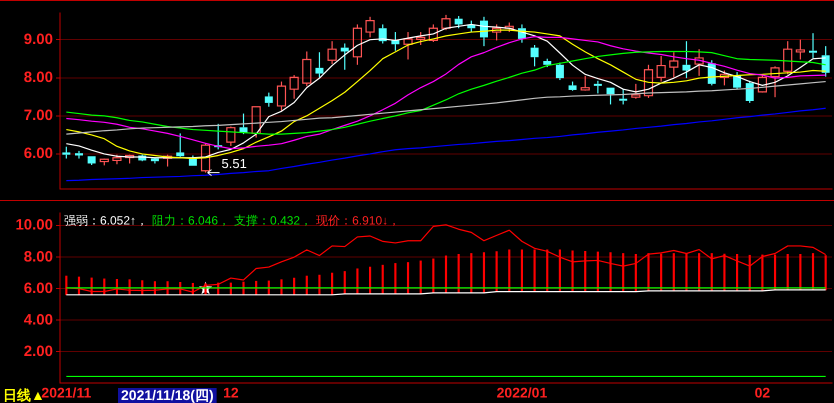 This screenshot has width=834, height=403. What do you see at coordinates (191, 220) in the screenshot?
I see `annotation: 阻力：6.046，` at bounding box center [191, 220].